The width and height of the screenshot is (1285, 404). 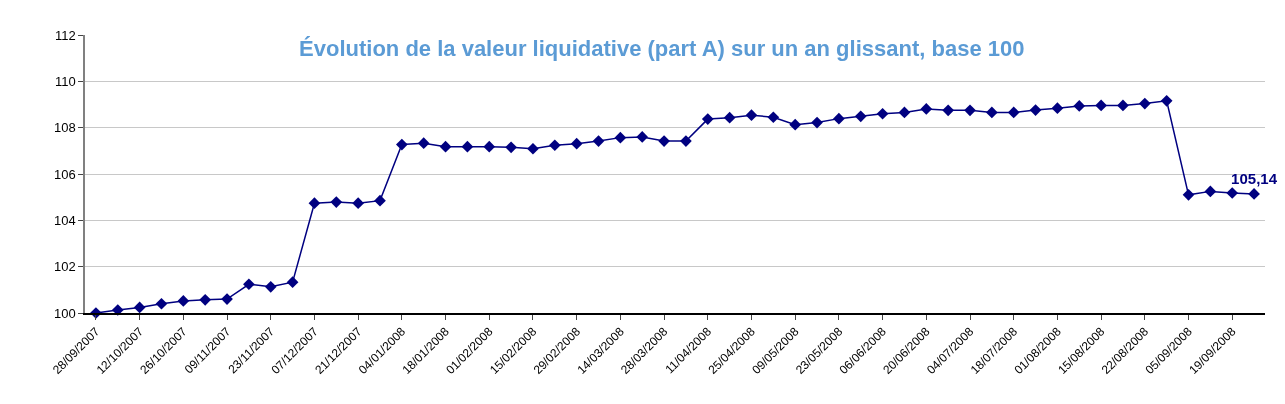 What do you see at coordinates (64, 174) in the screenshot?
I see `y-tick-label: 106` at bounding box center [64, 174].